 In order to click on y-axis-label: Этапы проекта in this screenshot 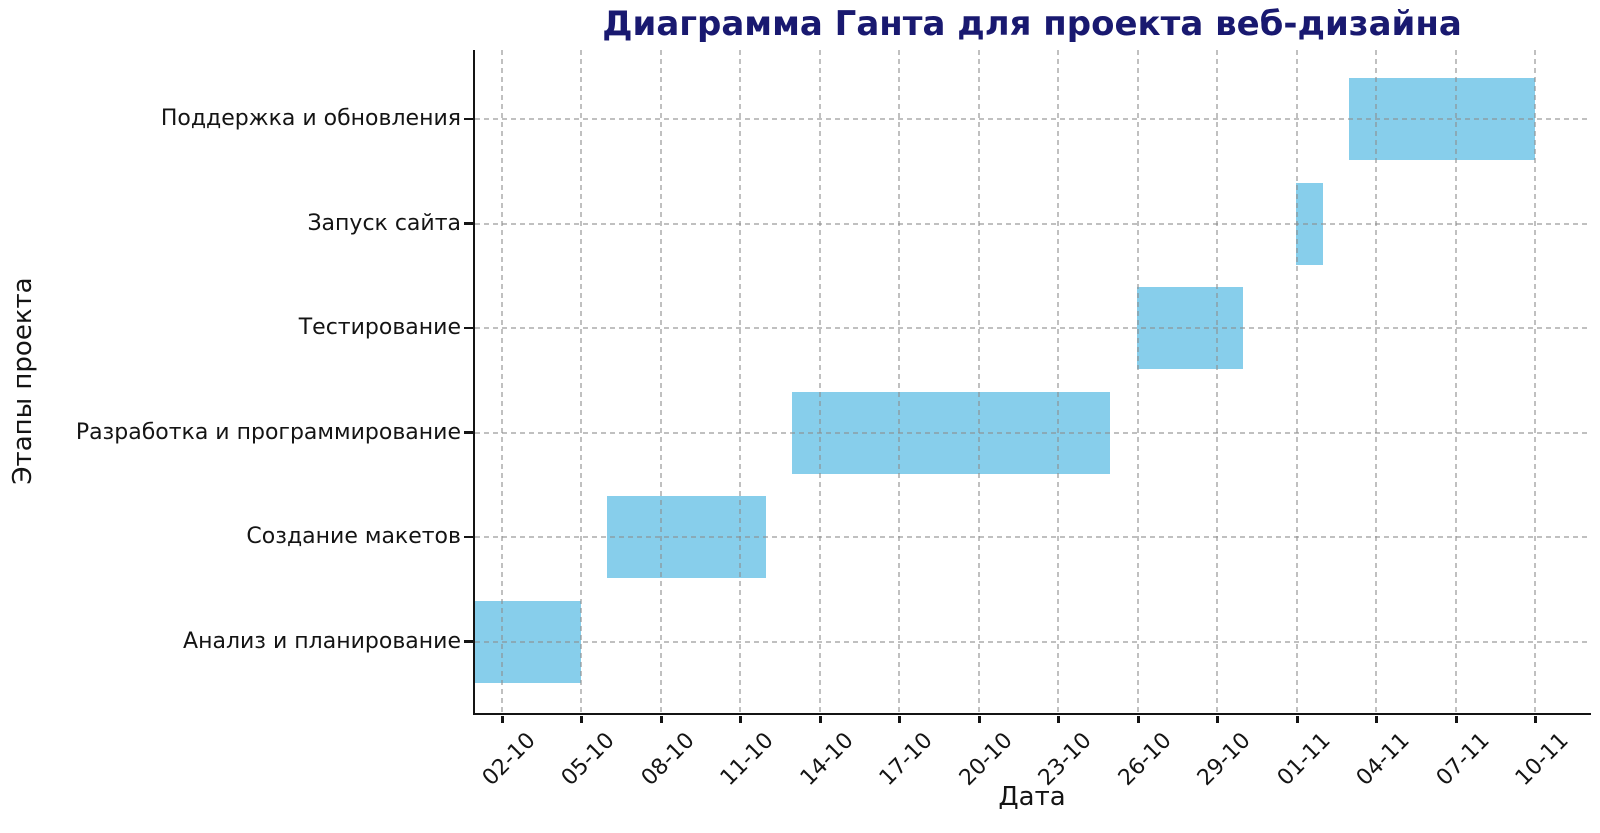, I will do `click(23, 381)`.